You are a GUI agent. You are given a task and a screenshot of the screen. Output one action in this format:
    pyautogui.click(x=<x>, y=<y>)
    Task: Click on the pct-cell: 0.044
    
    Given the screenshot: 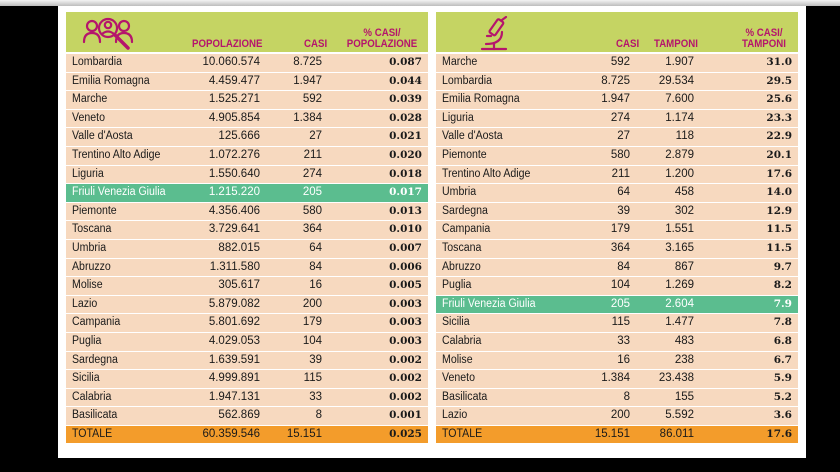 What is the action you would take?
    pyautogui.click(x=405, y=80)
    